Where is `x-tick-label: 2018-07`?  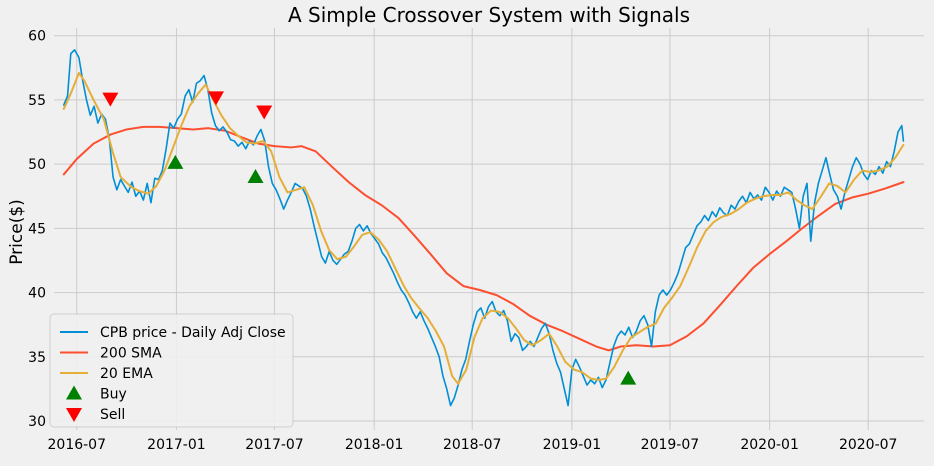 x-tick-label: 2018-07 is located at coordinates (472, 445).